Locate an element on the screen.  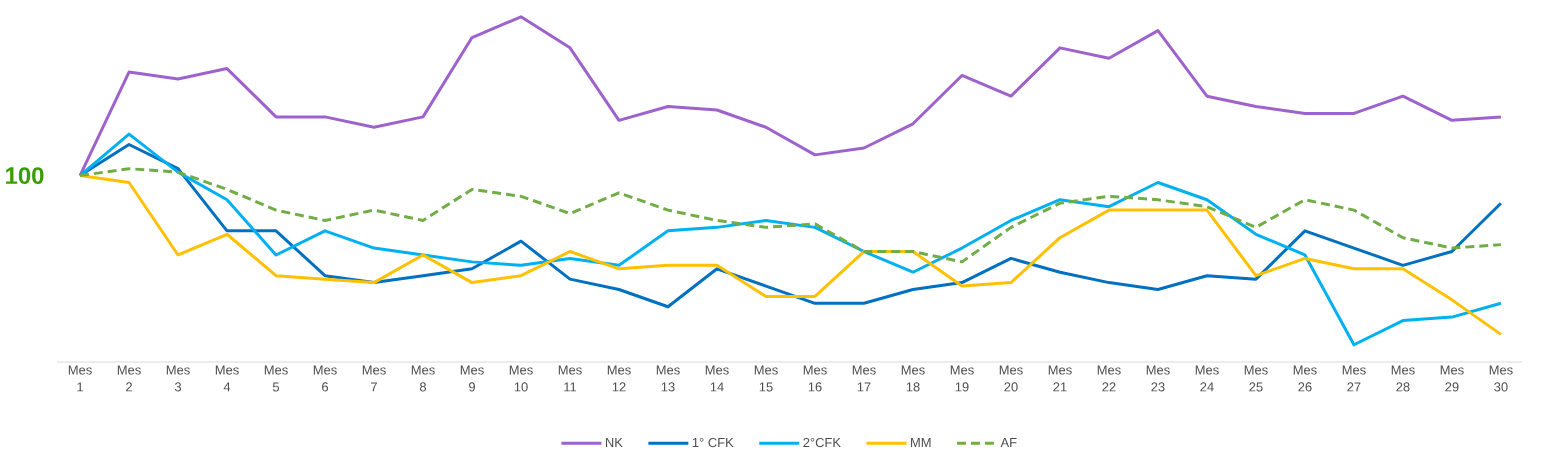
x-tick-label: Mes 24 is located at coordinates (1207, 378).